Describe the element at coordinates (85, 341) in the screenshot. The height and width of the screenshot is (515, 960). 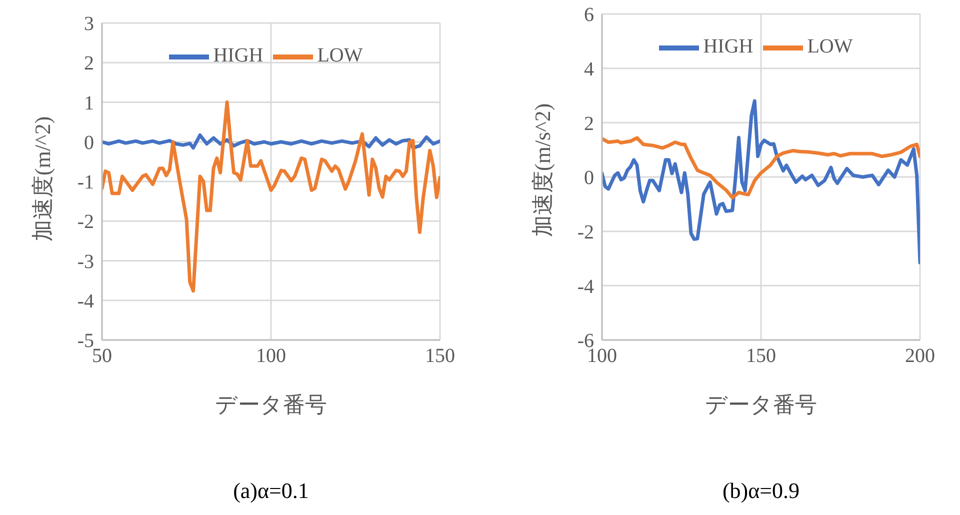
I see `y-tick-label: -5` at that location.